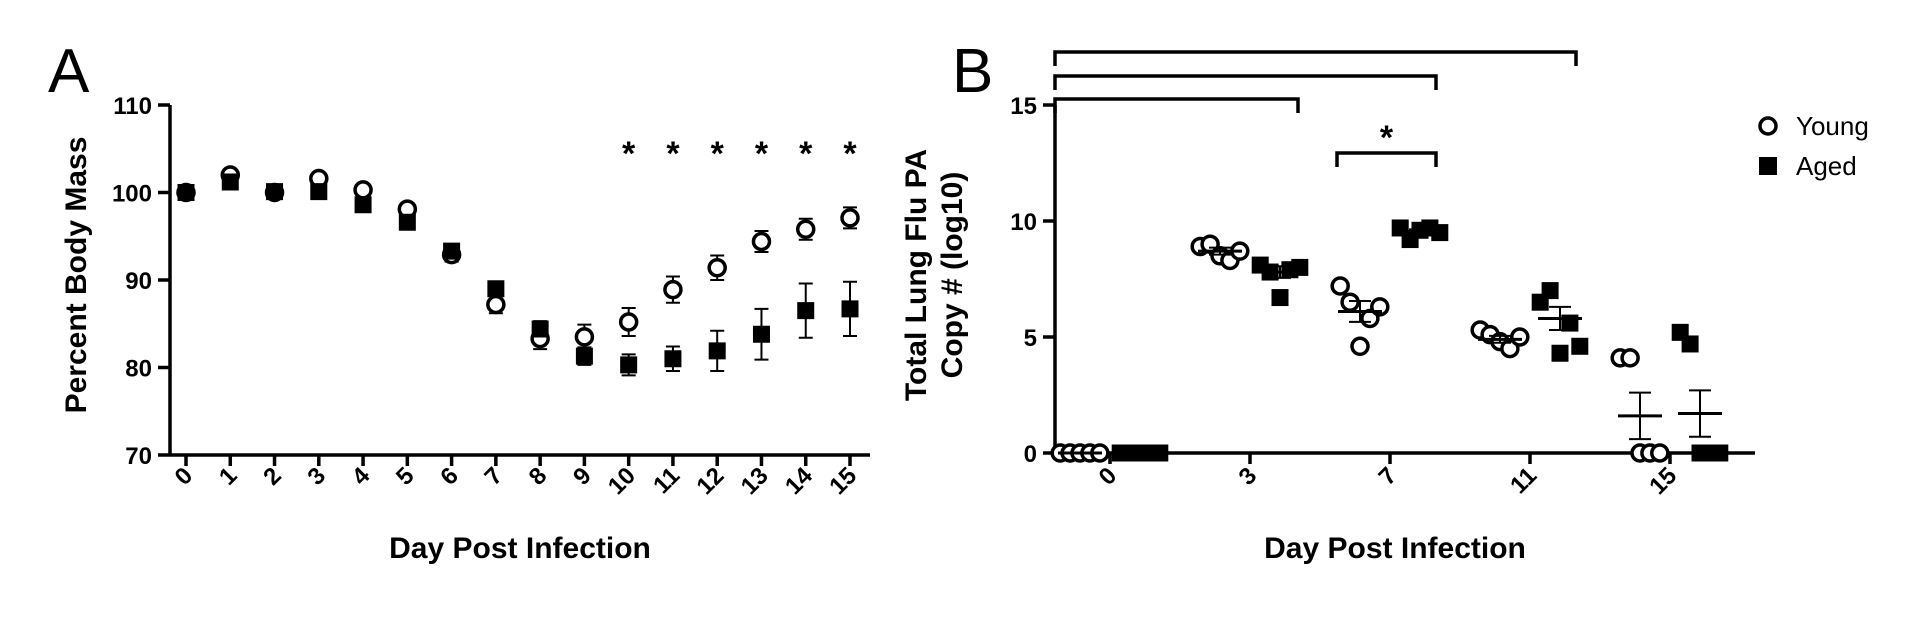 This screenshot has height=617, width=1920. Describe the element at coordinates (952, 275) in the screenshot. I see `panel-b-y-axis-title-line-2: Copy # (log10)` at that location.